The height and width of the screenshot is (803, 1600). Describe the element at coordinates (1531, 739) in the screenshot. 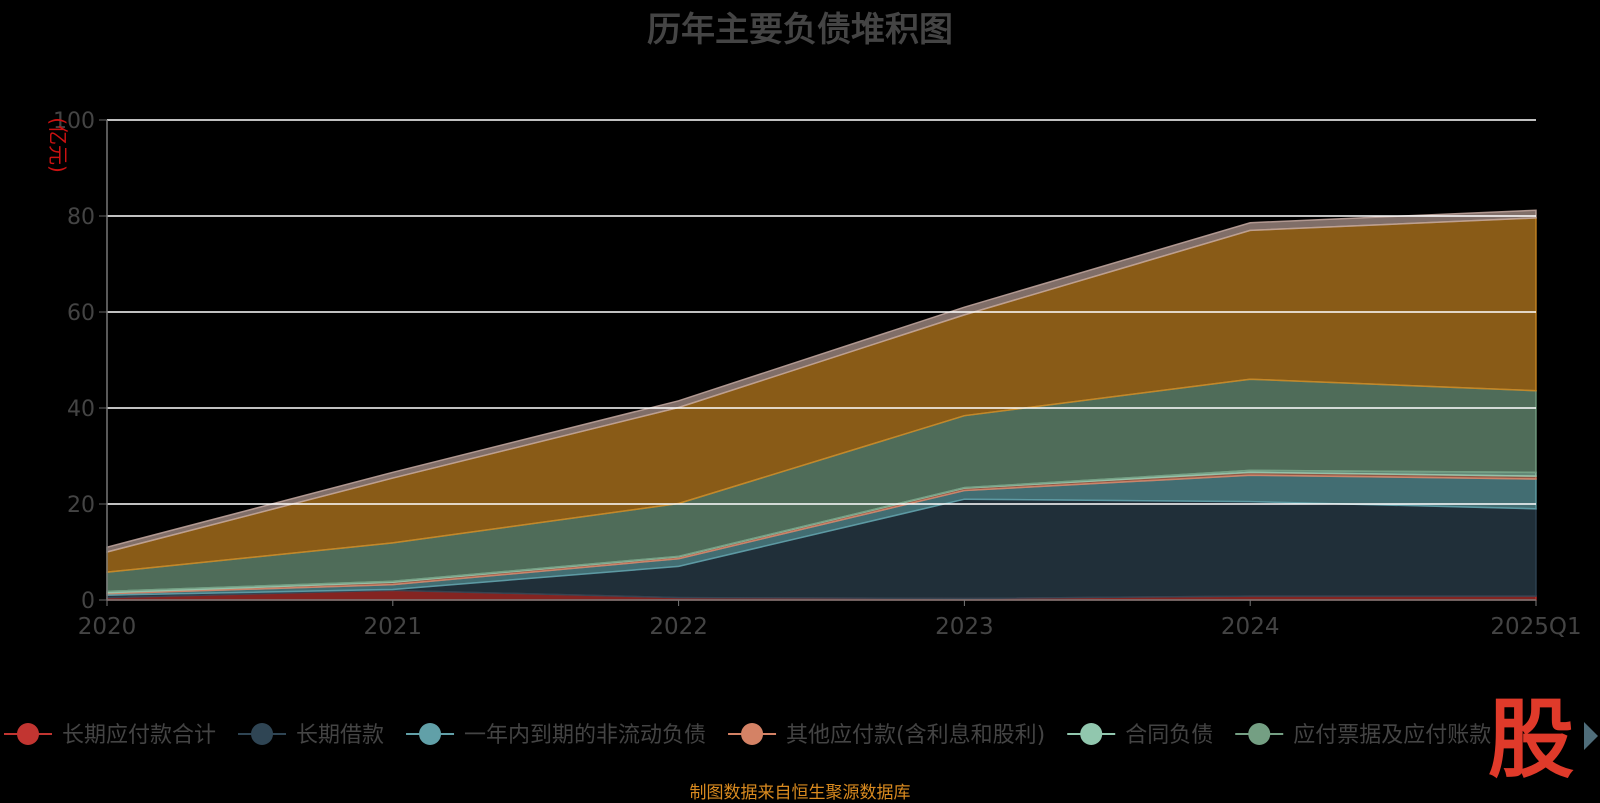

I see `logo-glyph: 股` at that location.